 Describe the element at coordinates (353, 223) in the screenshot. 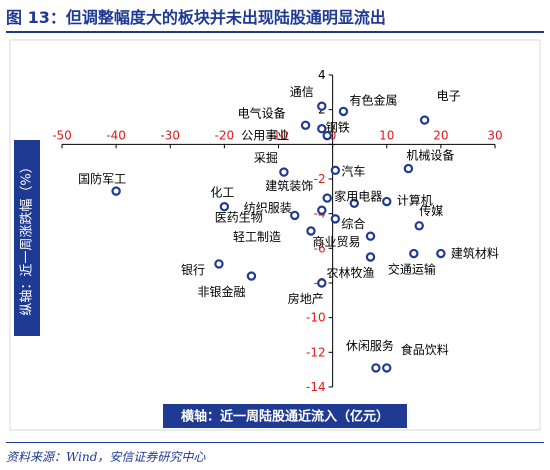

I see `point-label: 综合` at that location.